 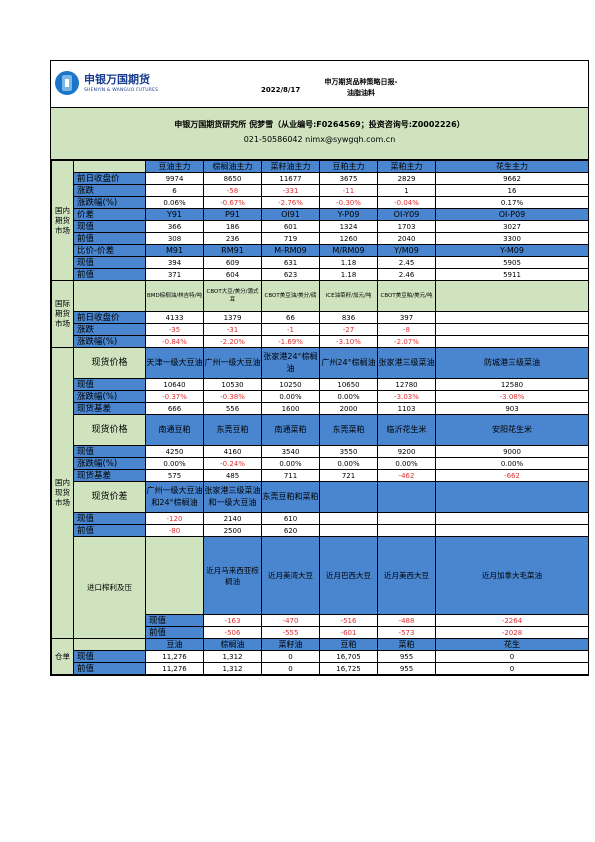 I want to click on column-header: 豆油主力, so click(x=174, y=166).